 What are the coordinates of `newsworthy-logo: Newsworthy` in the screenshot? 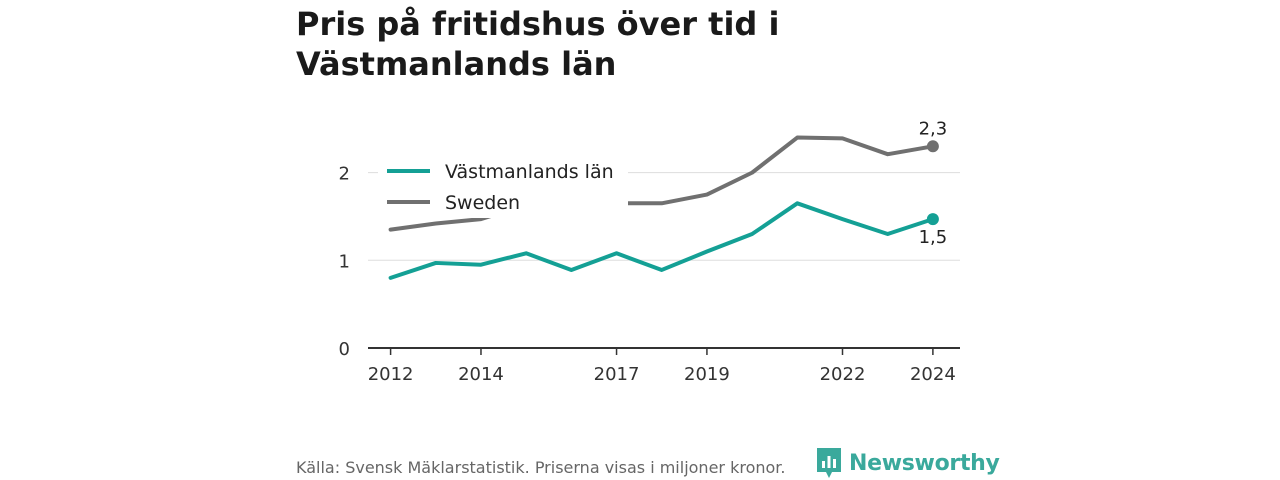 It's located at (907, 463).